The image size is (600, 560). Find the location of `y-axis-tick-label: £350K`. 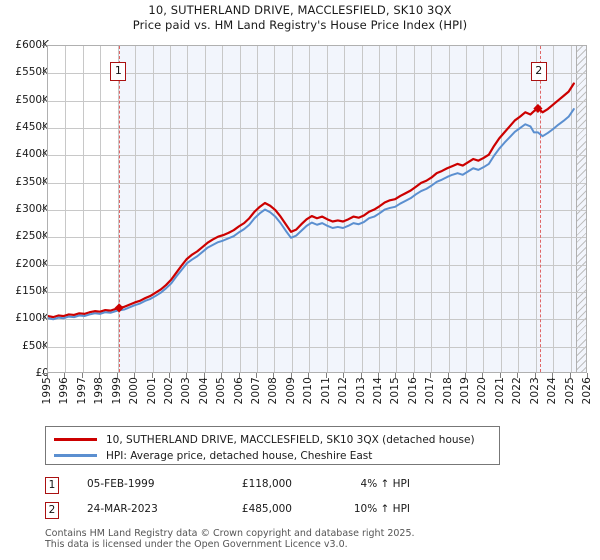

y-axis-tick-label: £350K is located at coordinates (32, 181).